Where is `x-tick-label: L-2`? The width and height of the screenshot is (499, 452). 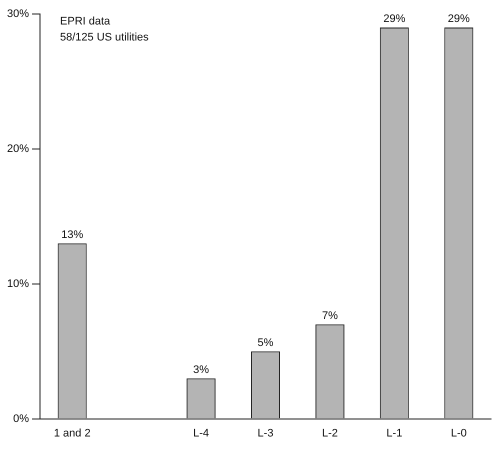 x-tick-label: L-2 is located at coordinates (330, 433).